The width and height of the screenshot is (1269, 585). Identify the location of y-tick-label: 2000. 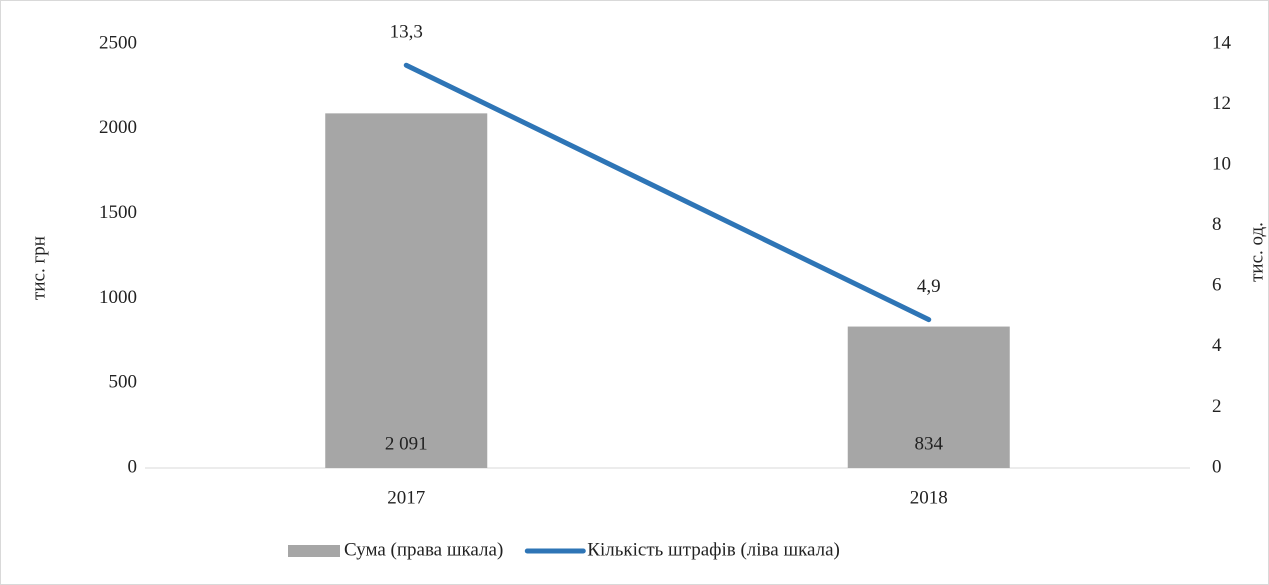
(118, 127).